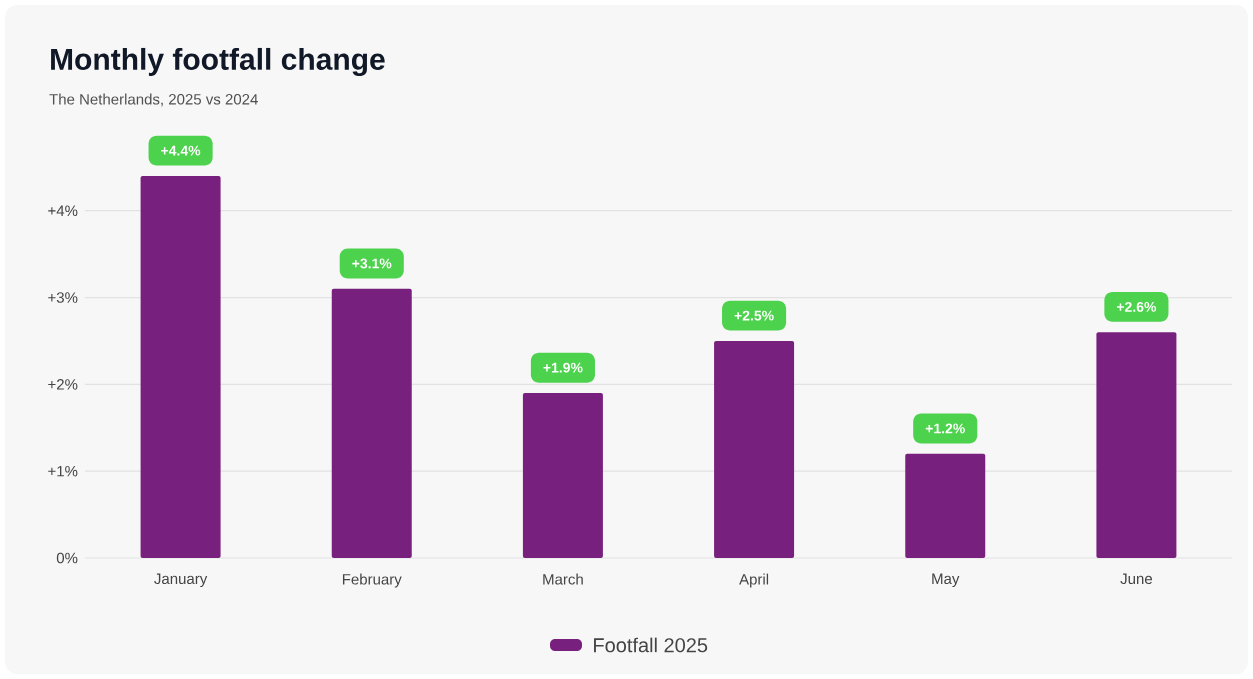 The image size is (1253, 679). Describe the element at coordinates (945, 428) in the screenshot. I see `text: +1.2%` at that location.